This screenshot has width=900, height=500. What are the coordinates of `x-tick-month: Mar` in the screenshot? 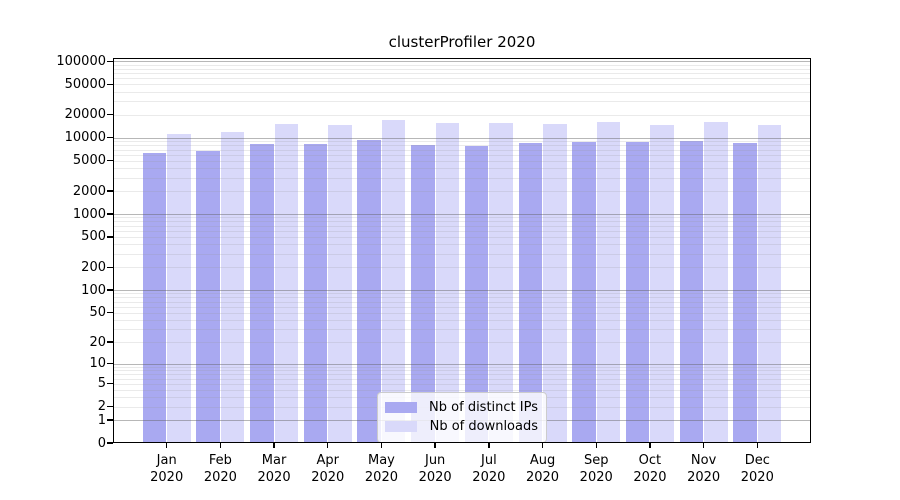 It's located at (274, 460).